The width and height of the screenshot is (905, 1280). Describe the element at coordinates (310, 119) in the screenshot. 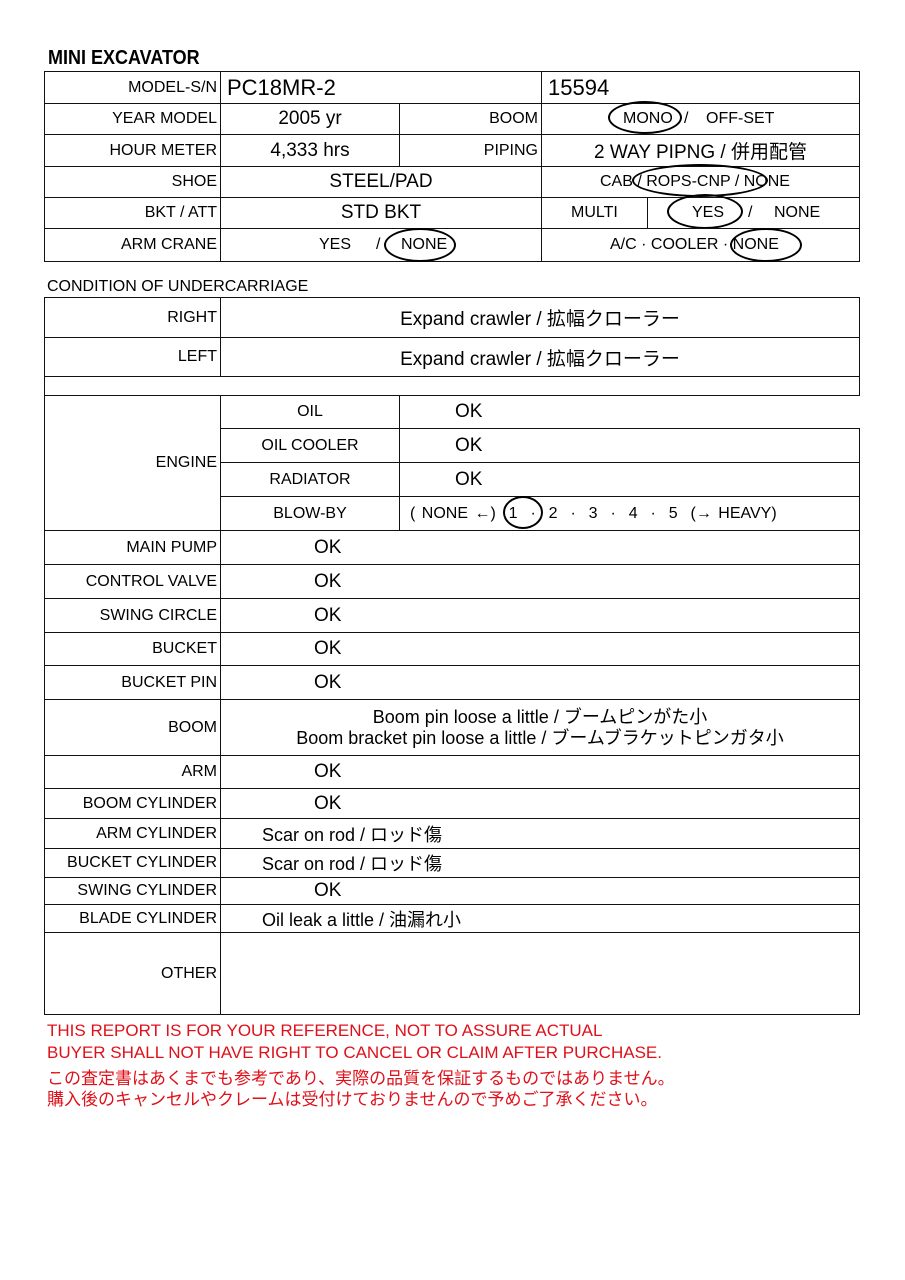

I see `year-value: 2005 yr` at that location.